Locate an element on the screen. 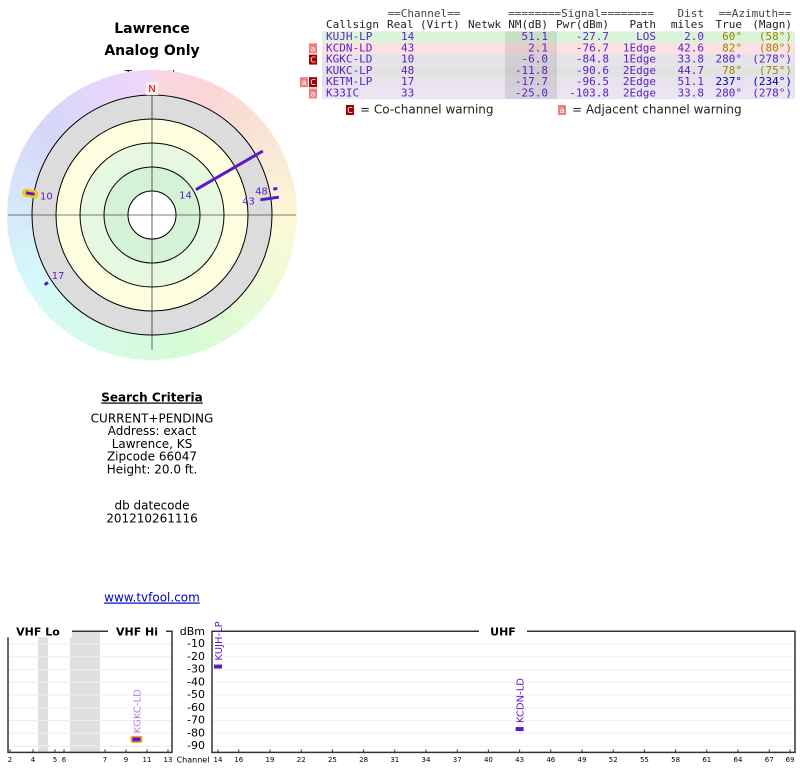 This screenshot has width=800, height=768. x-tick-label: 37 is located at coordinates (457, 760).